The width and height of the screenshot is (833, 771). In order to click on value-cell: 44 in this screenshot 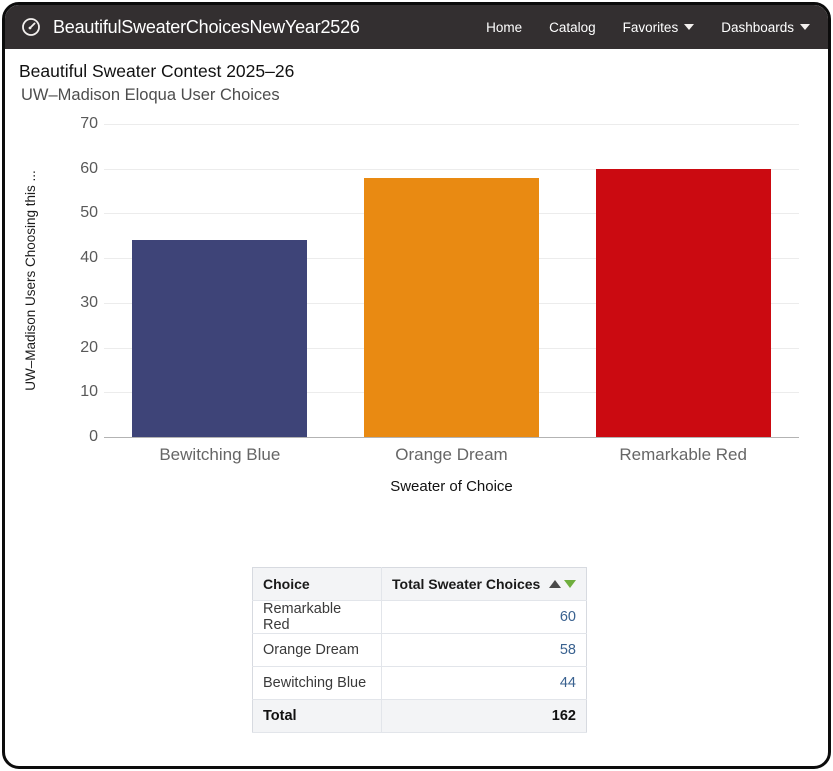, I will do `click(484, 683)`.